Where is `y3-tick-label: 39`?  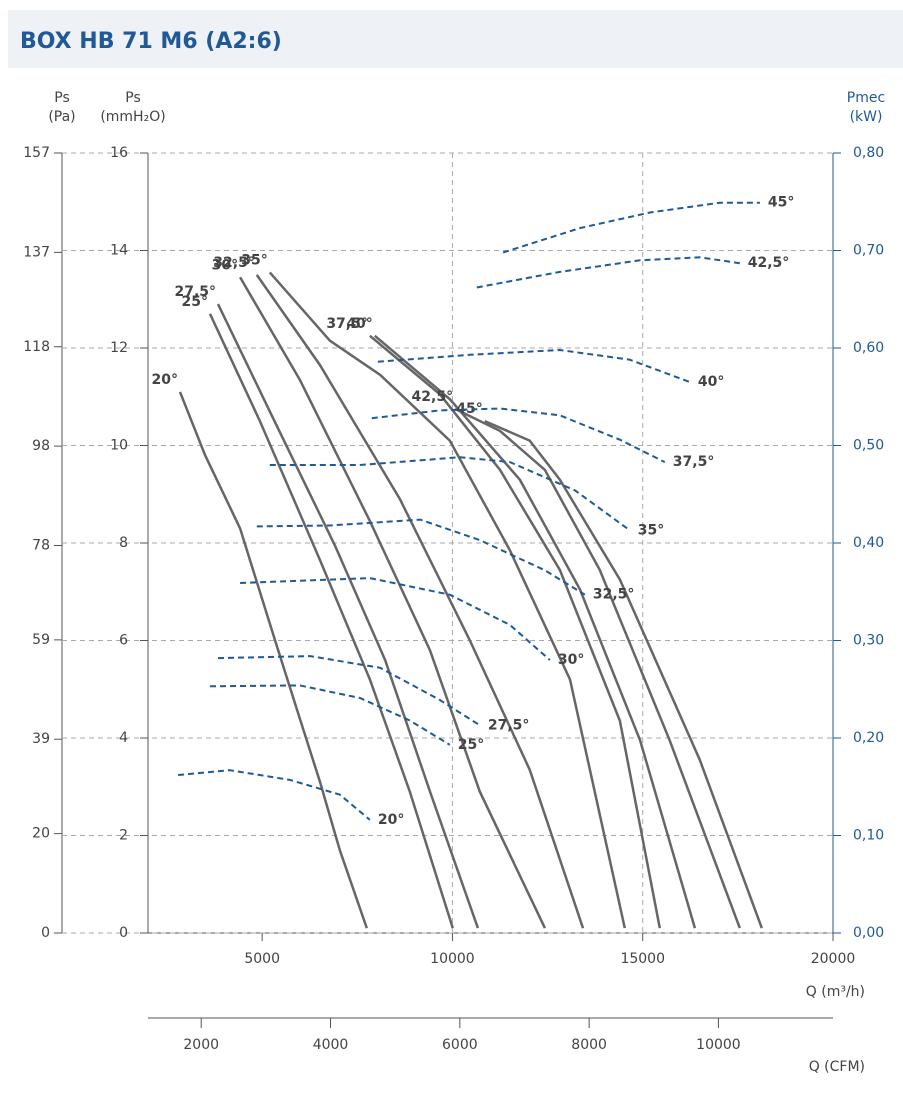 y3-tick-label: 39 is located at coordinates (41, 739).